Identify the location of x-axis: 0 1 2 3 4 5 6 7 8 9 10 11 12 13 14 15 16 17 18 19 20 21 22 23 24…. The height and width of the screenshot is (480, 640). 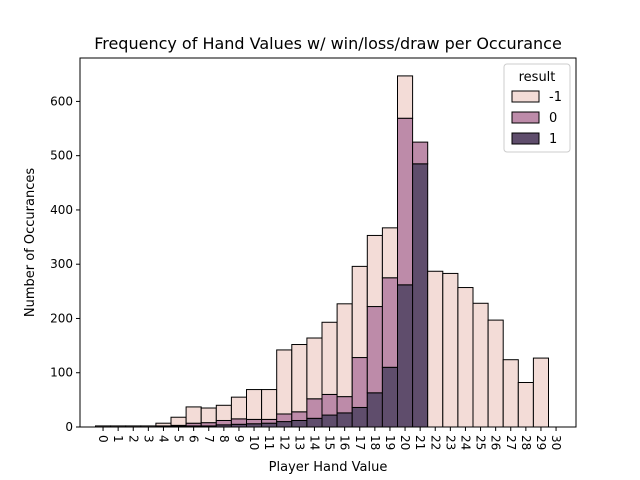
(329, 438).